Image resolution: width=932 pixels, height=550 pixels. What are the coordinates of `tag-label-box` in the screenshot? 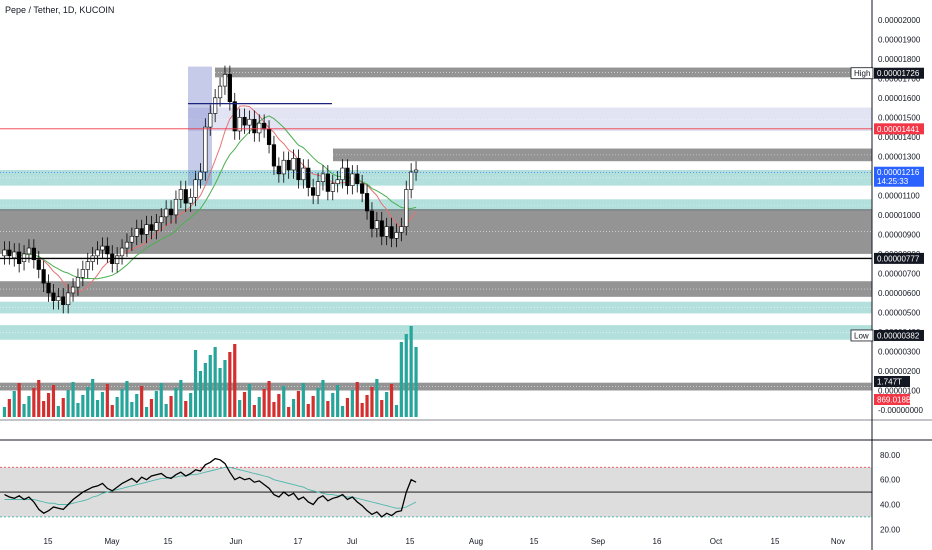 It's located at (862, 335).